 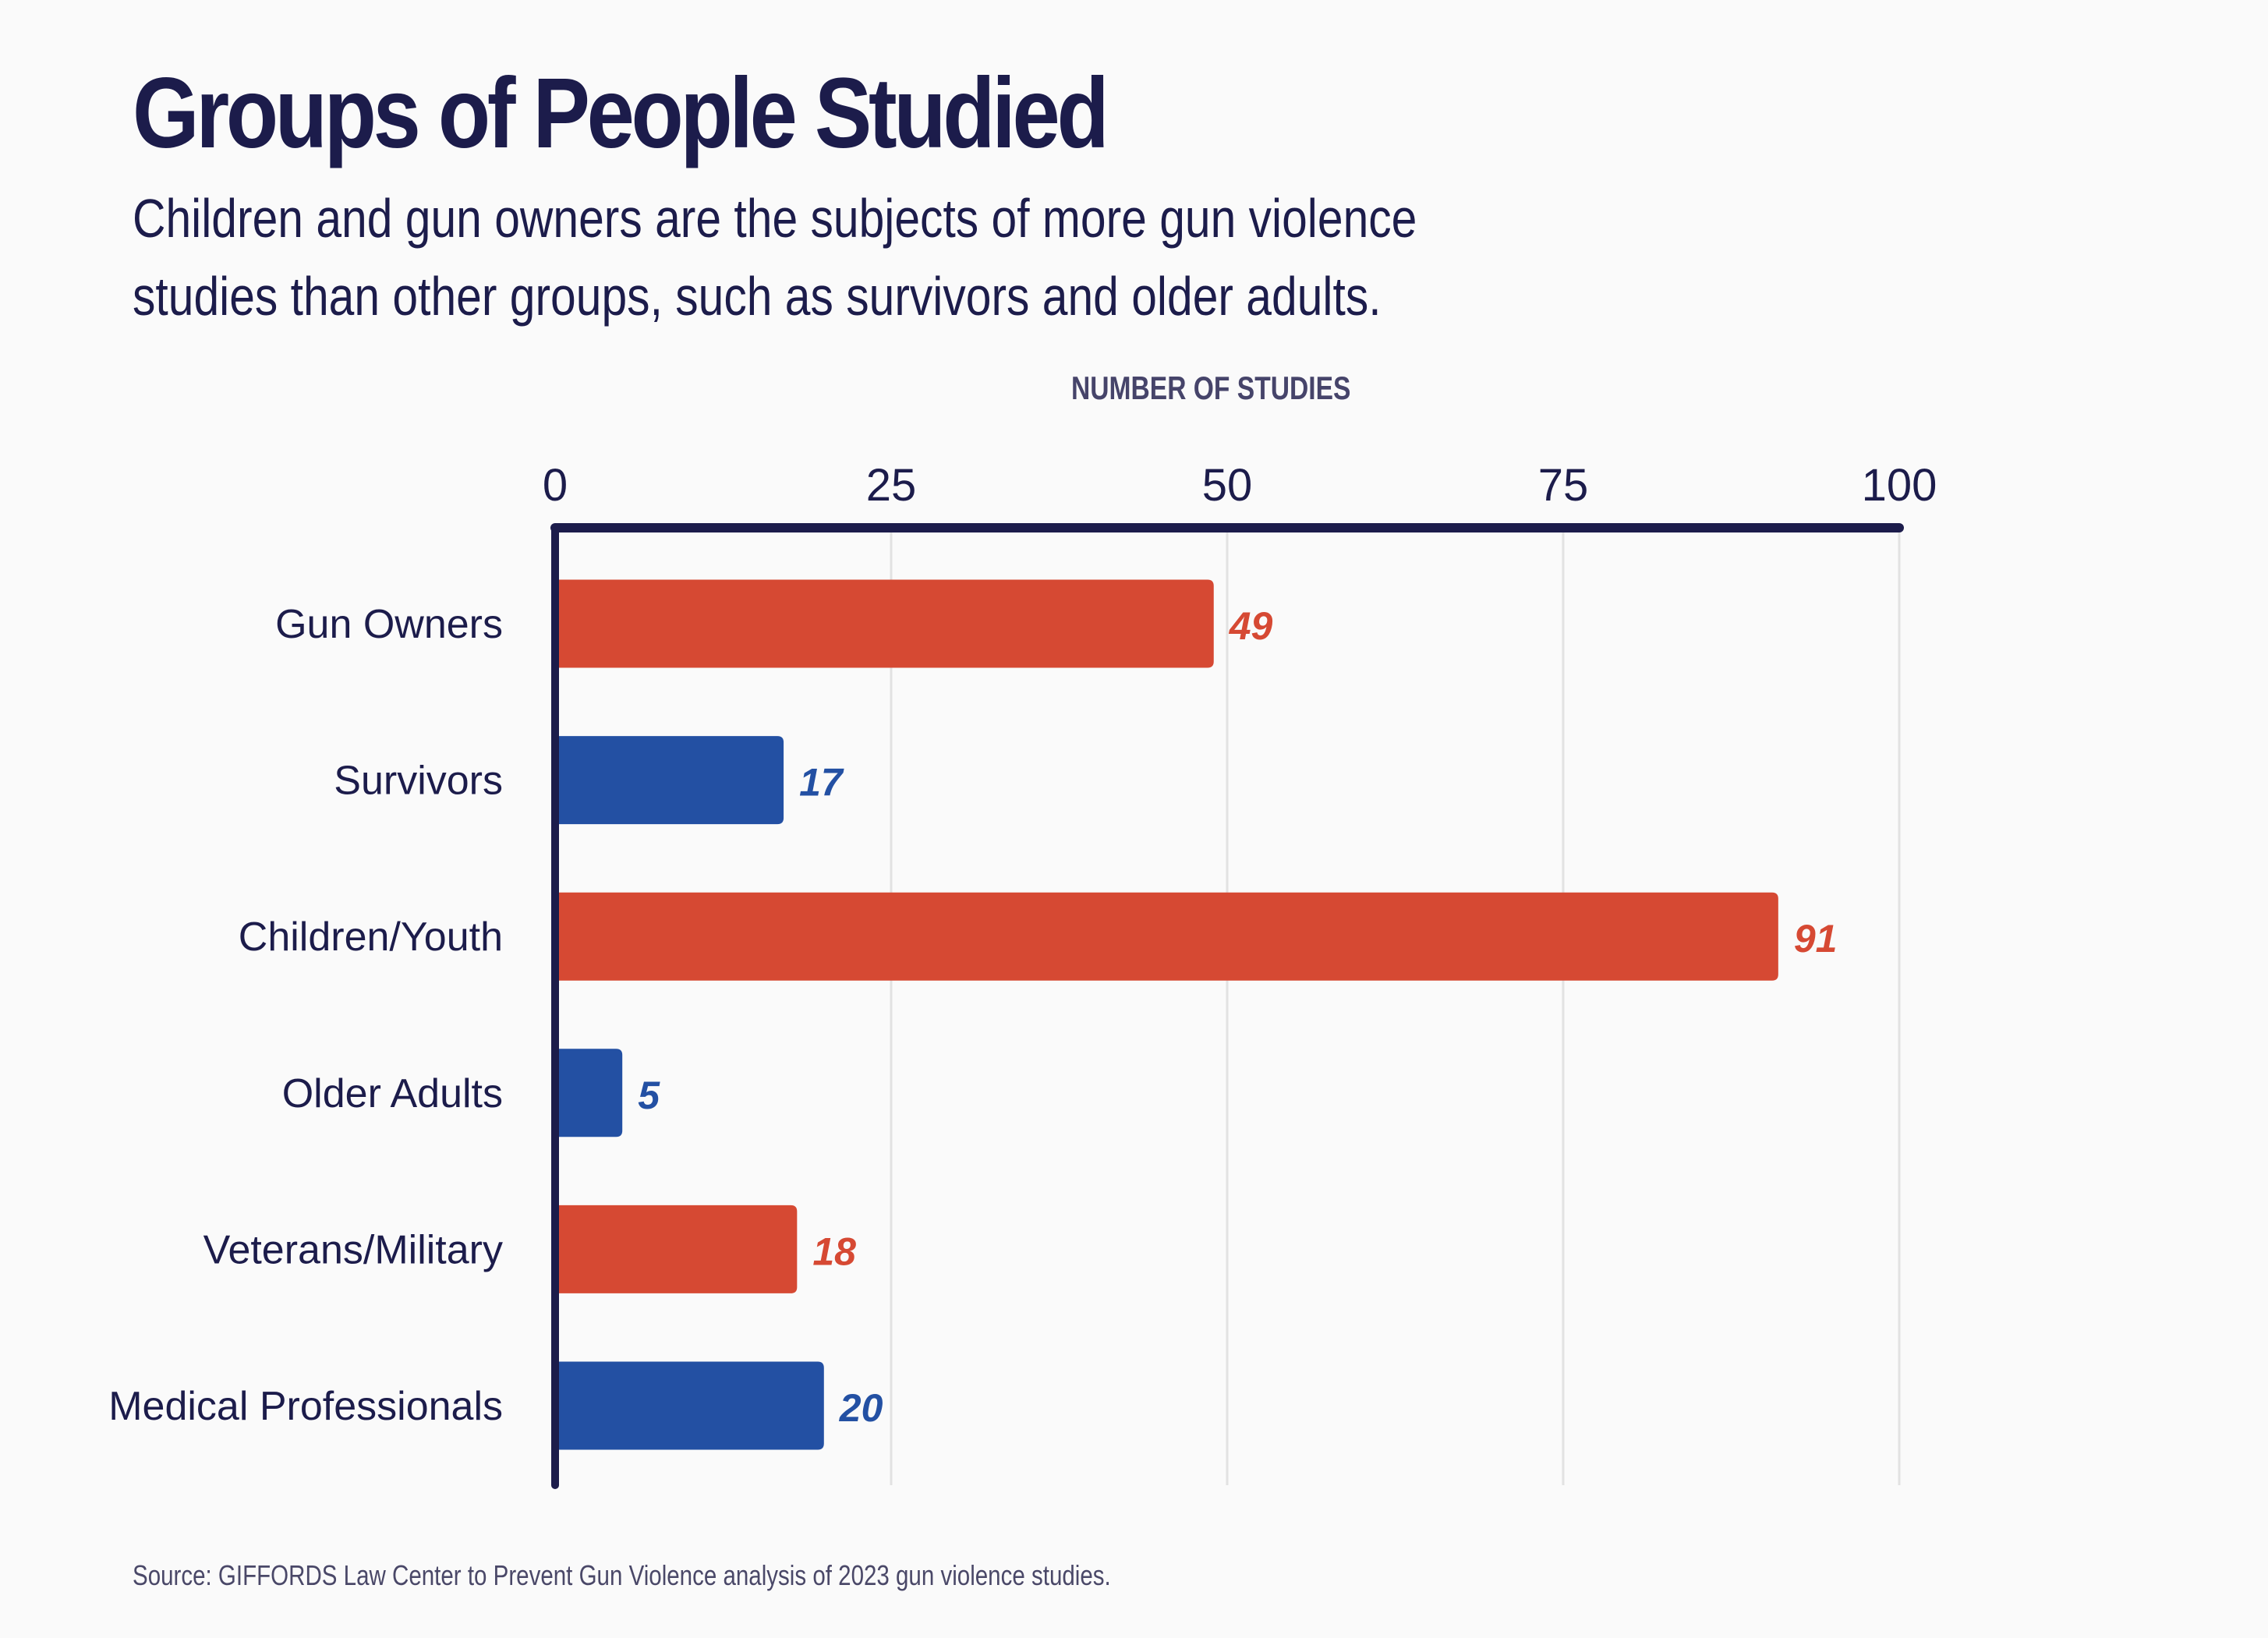 I want to click on bar-veterans-military, so click(x=676, y=1249).